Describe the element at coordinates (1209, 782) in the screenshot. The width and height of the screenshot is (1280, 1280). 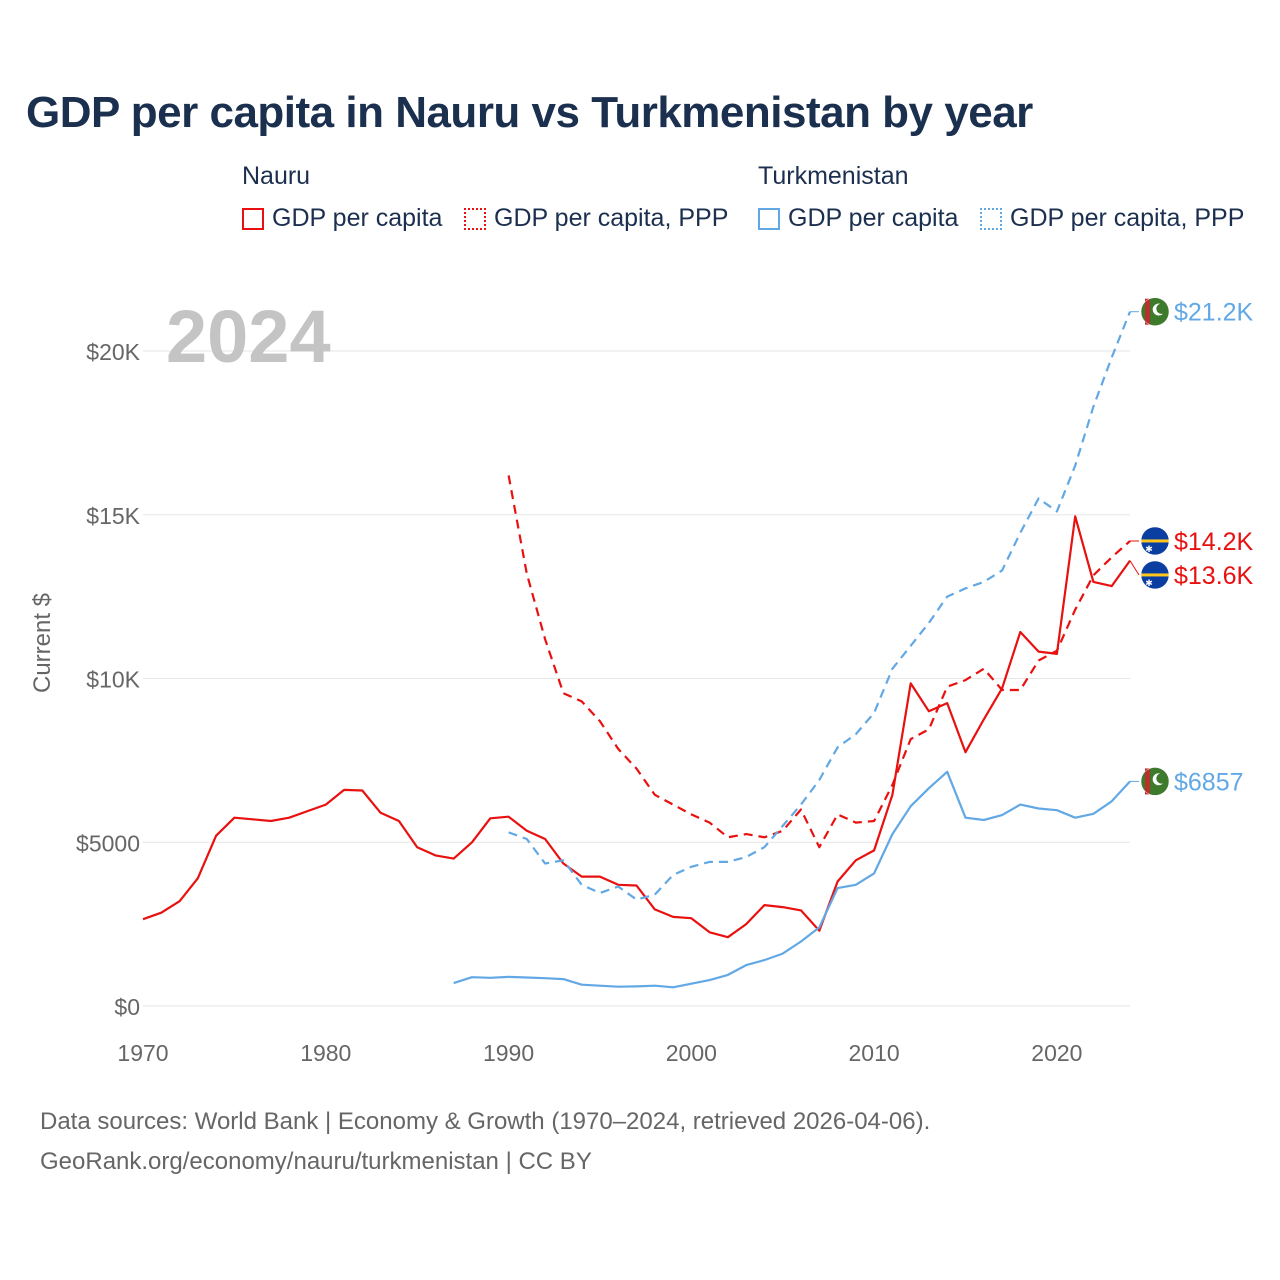
I see `end-value-label: $6857` at that location.